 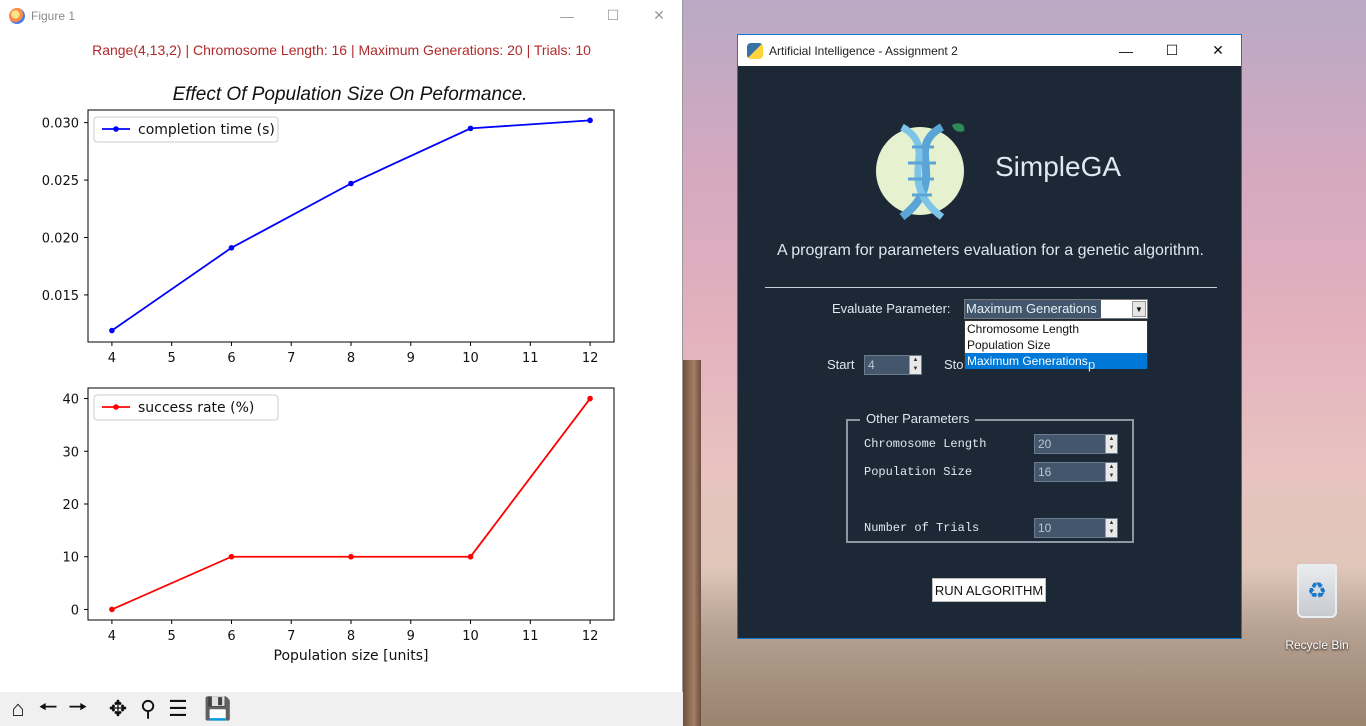 What do you see at coordinates (18, 708) in the screenshot?
I see `home-icon: ⌂` at bounding box center [18, 708].